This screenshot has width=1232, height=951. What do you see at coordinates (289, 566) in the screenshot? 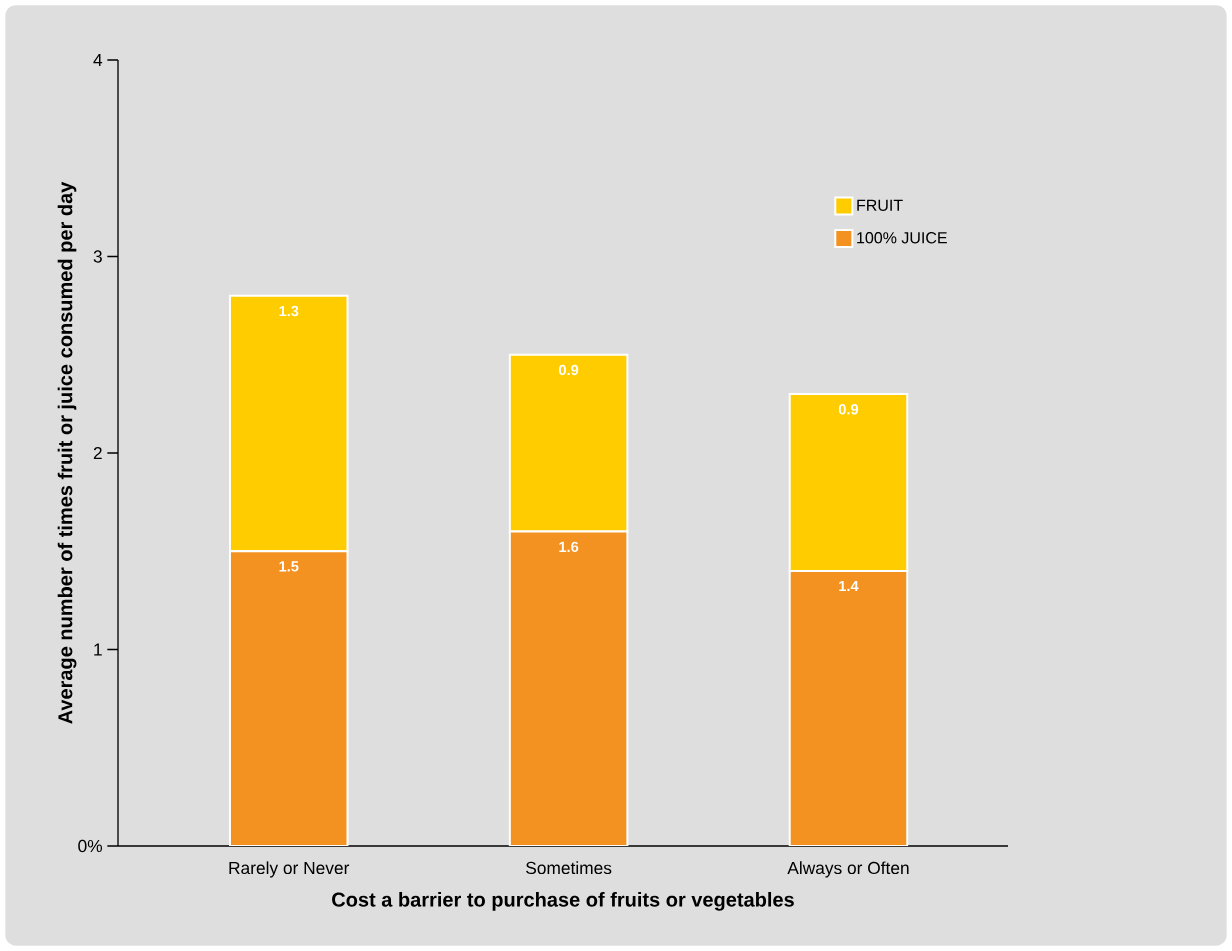
I see `data-label: 1.5` at bounding box center [289, 566].